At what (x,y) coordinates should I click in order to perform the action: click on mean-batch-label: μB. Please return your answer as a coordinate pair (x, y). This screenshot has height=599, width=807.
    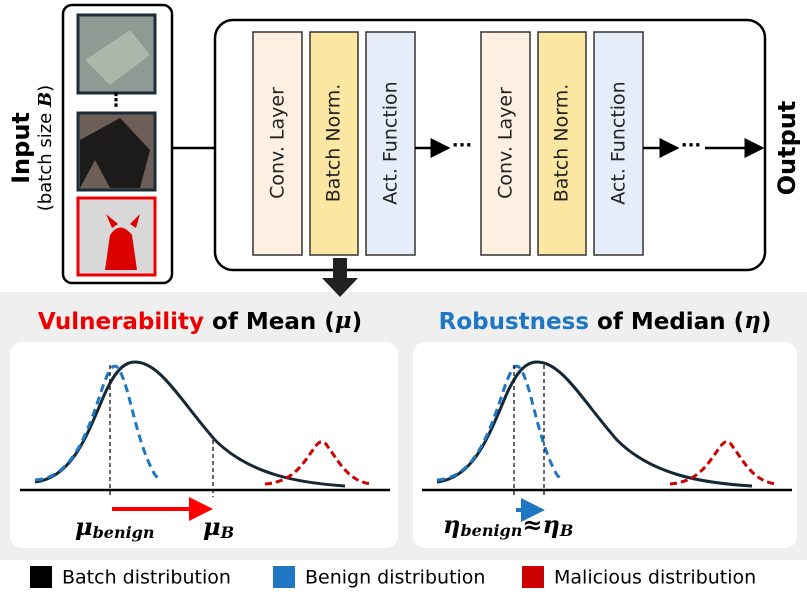
    Looking at the image, I should click on (218, 527).